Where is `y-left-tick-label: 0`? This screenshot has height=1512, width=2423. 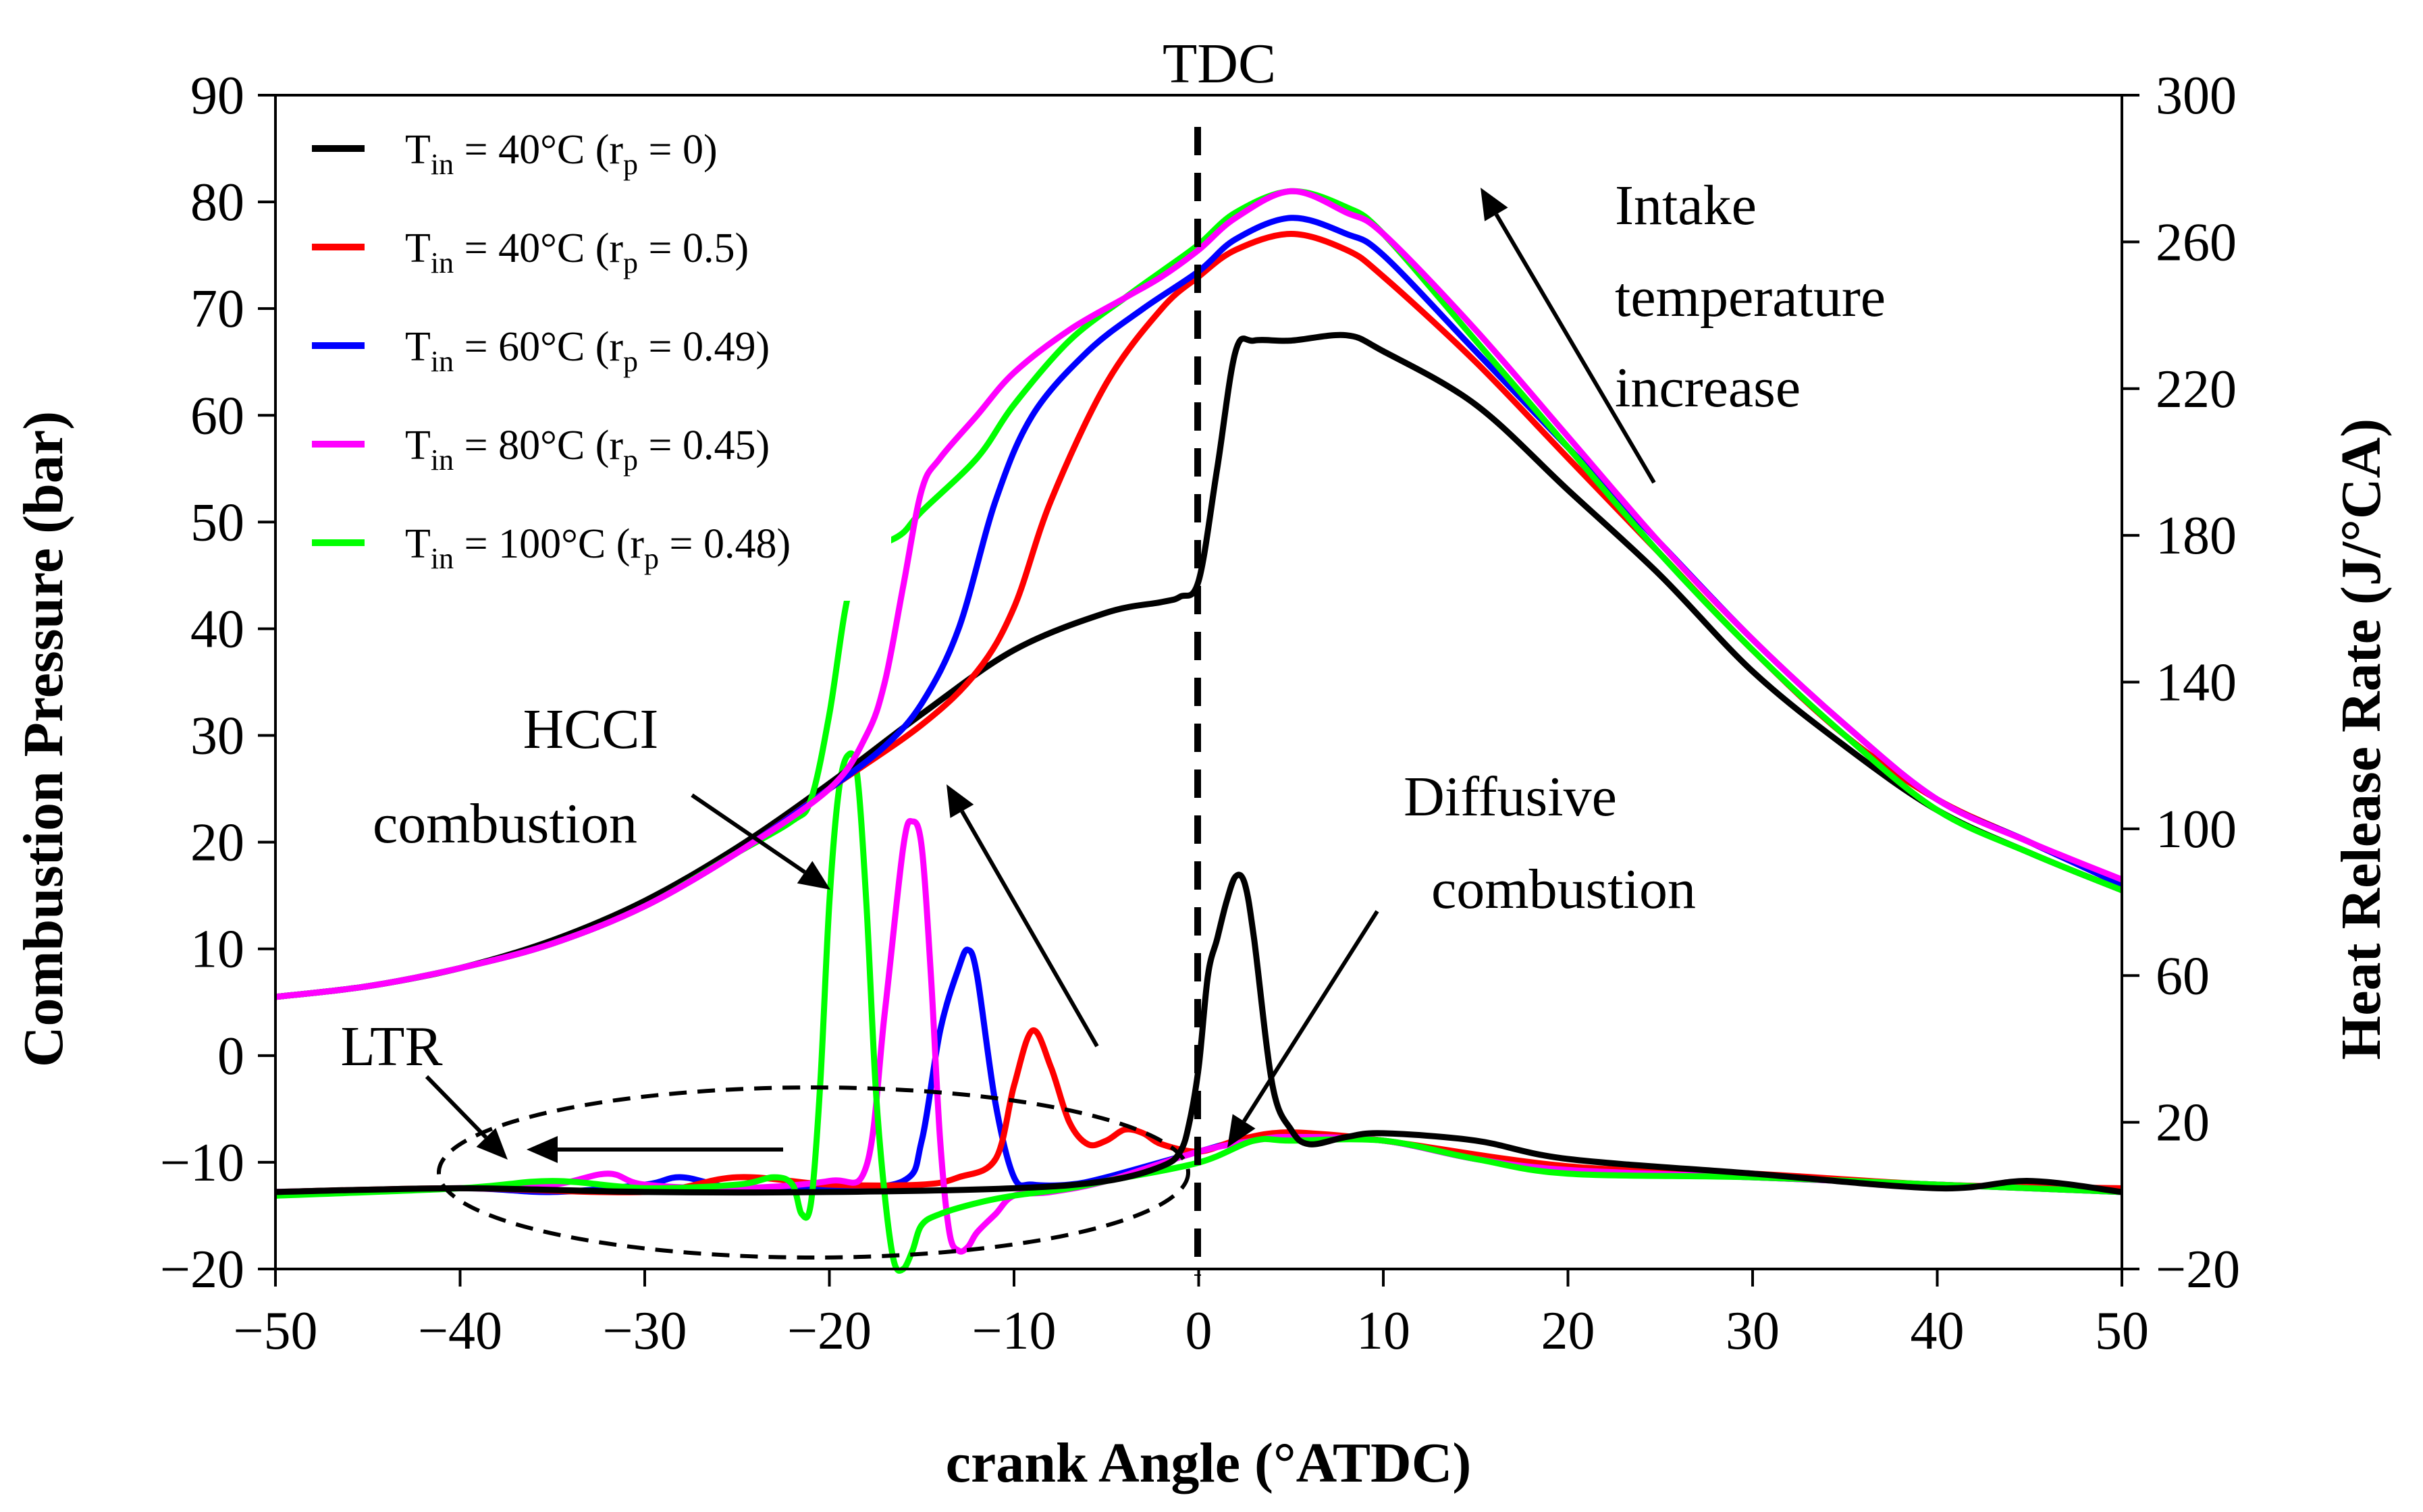 y-left-tick-label: 0 is located at coordinates (230, 1056).